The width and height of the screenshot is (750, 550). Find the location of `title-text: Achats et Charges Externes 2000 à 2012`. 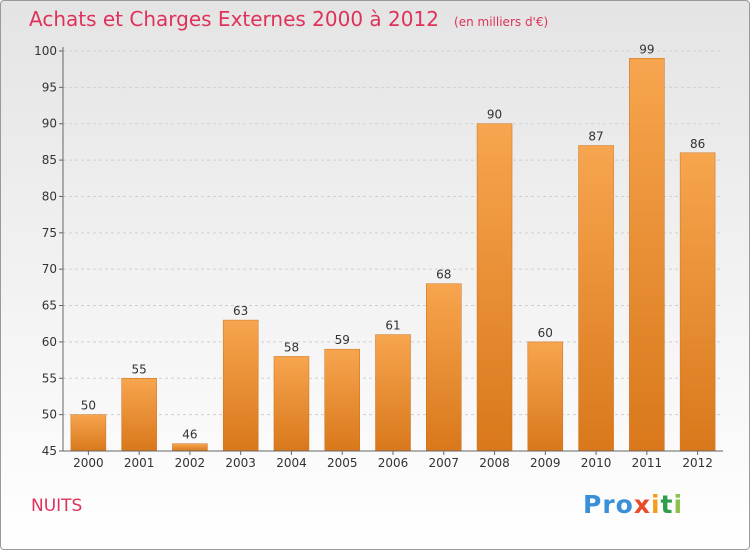

title-text: Achats et Charges Externes 2000 à 2012 is located at coordinates (234, 19).